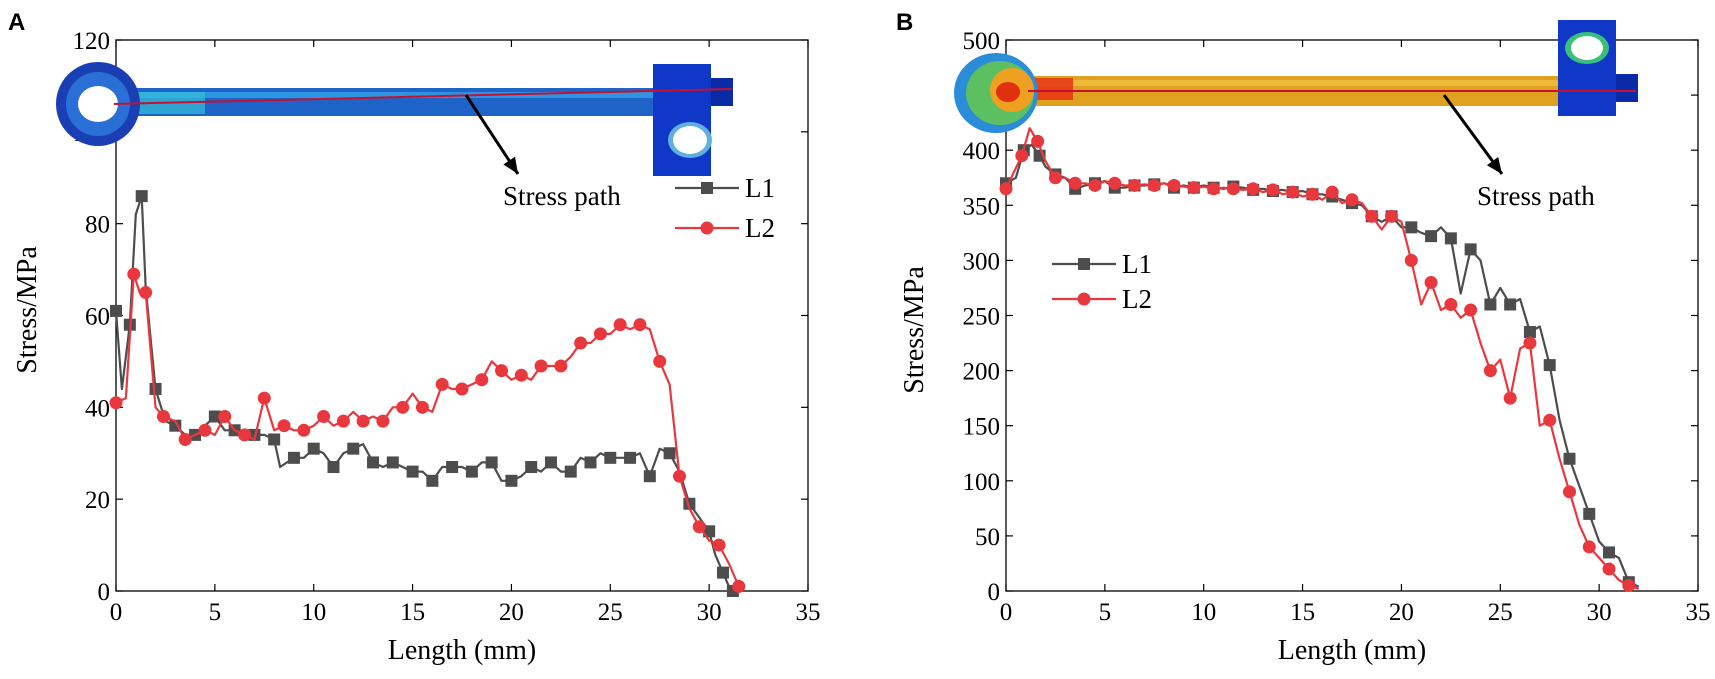  What do you see at coordinates (1084, 264) in the screenshot?
I see `legend-marker` at bounding box center [1084, 264].